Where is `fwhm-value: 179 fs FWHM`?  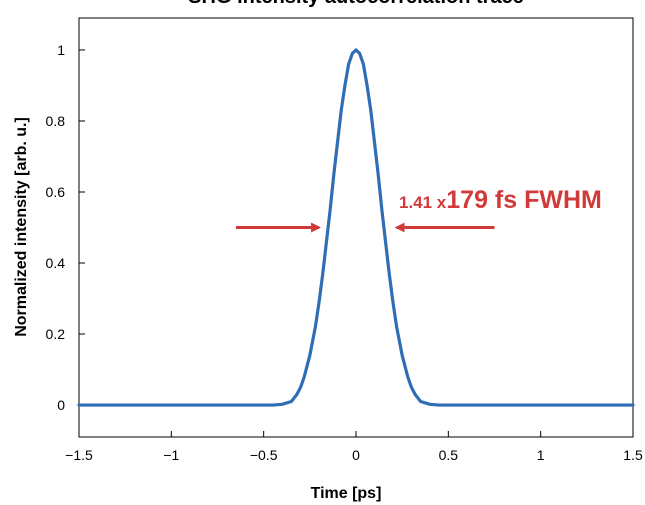 fwhm-value: 179 fs FWHM is located at coordinates (524, 200).